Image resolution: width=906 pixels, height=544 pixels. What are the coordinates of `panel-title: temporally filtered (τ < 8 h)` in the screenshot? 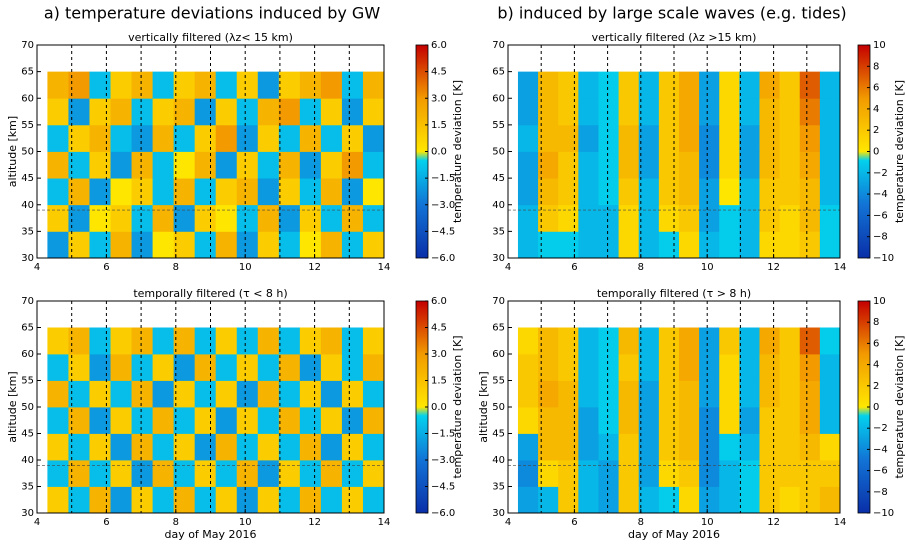 It's located at (210, 293).